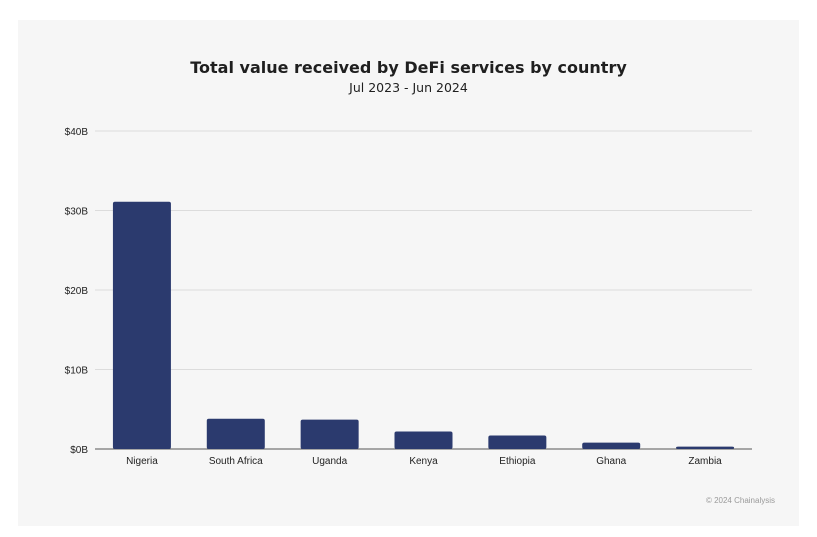  I want to click on chart-subtitle: Jul 2023 - Jun 2024, so click(408, 87).